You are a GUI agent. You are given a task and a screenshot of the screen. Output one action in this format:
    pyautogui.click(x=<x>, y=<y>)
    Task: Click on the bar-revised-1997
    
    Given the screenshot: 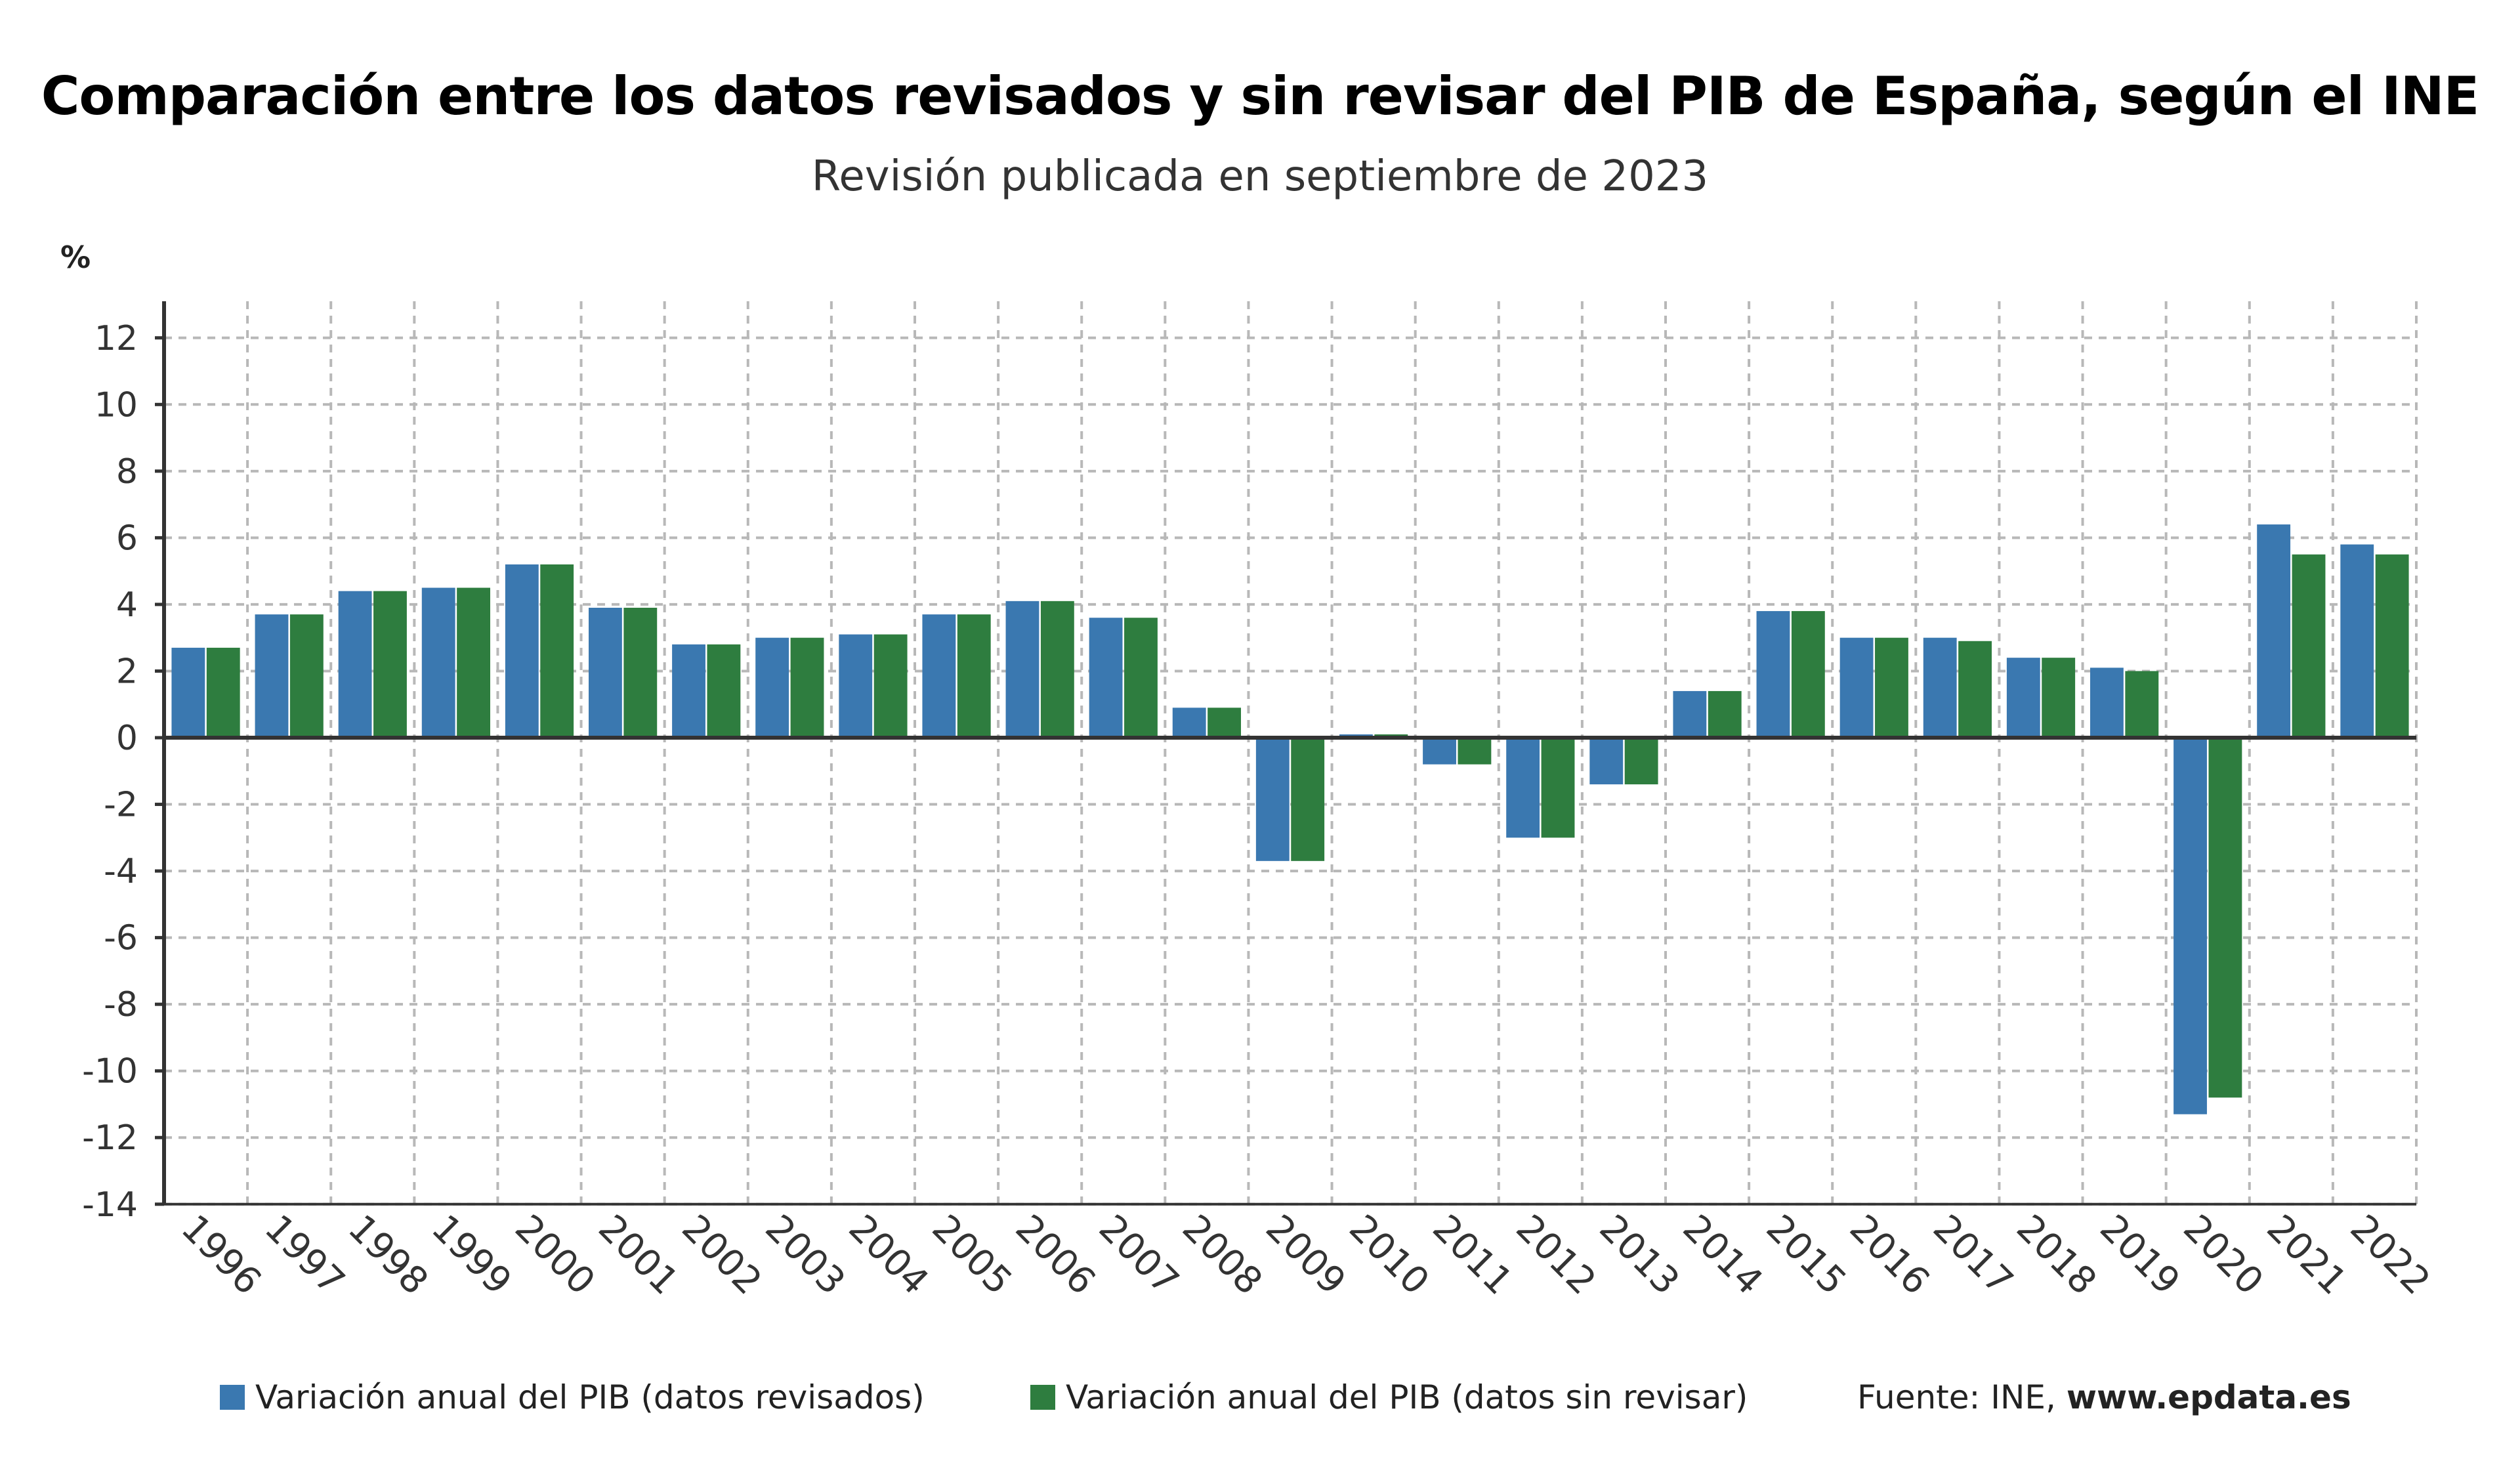 What is the action you would take?
    pyautogui.click(x=272, y=676)
    